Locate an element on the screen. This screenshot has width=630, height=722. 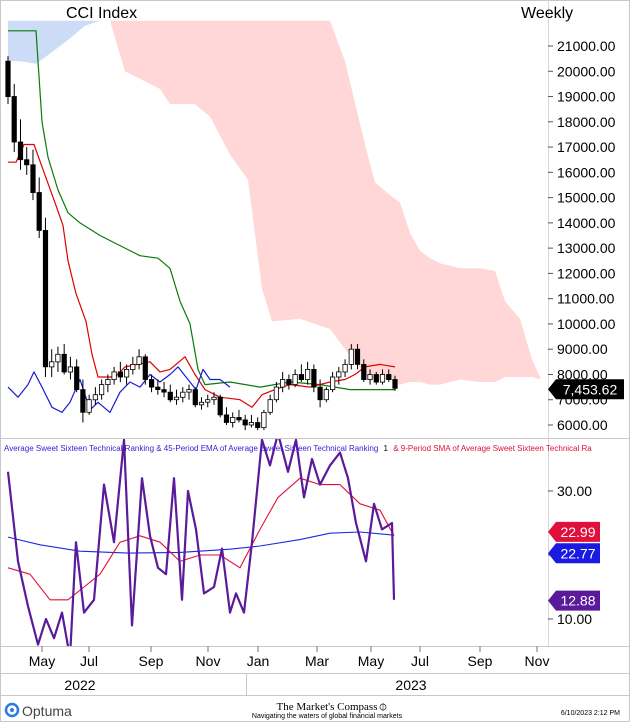
svg-text: 22.99 is located at coordinates (577, 532).